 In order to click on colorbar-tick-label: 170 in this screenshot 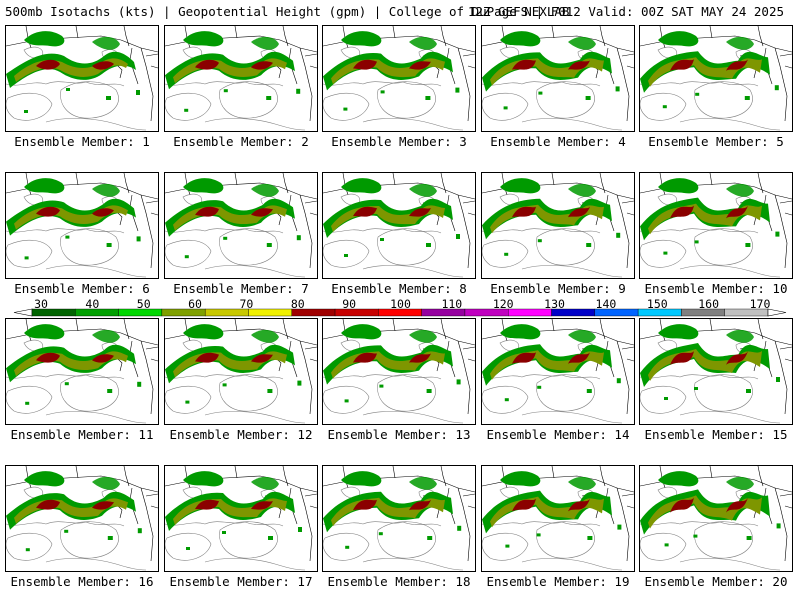, I will do `click(760, 304)`.